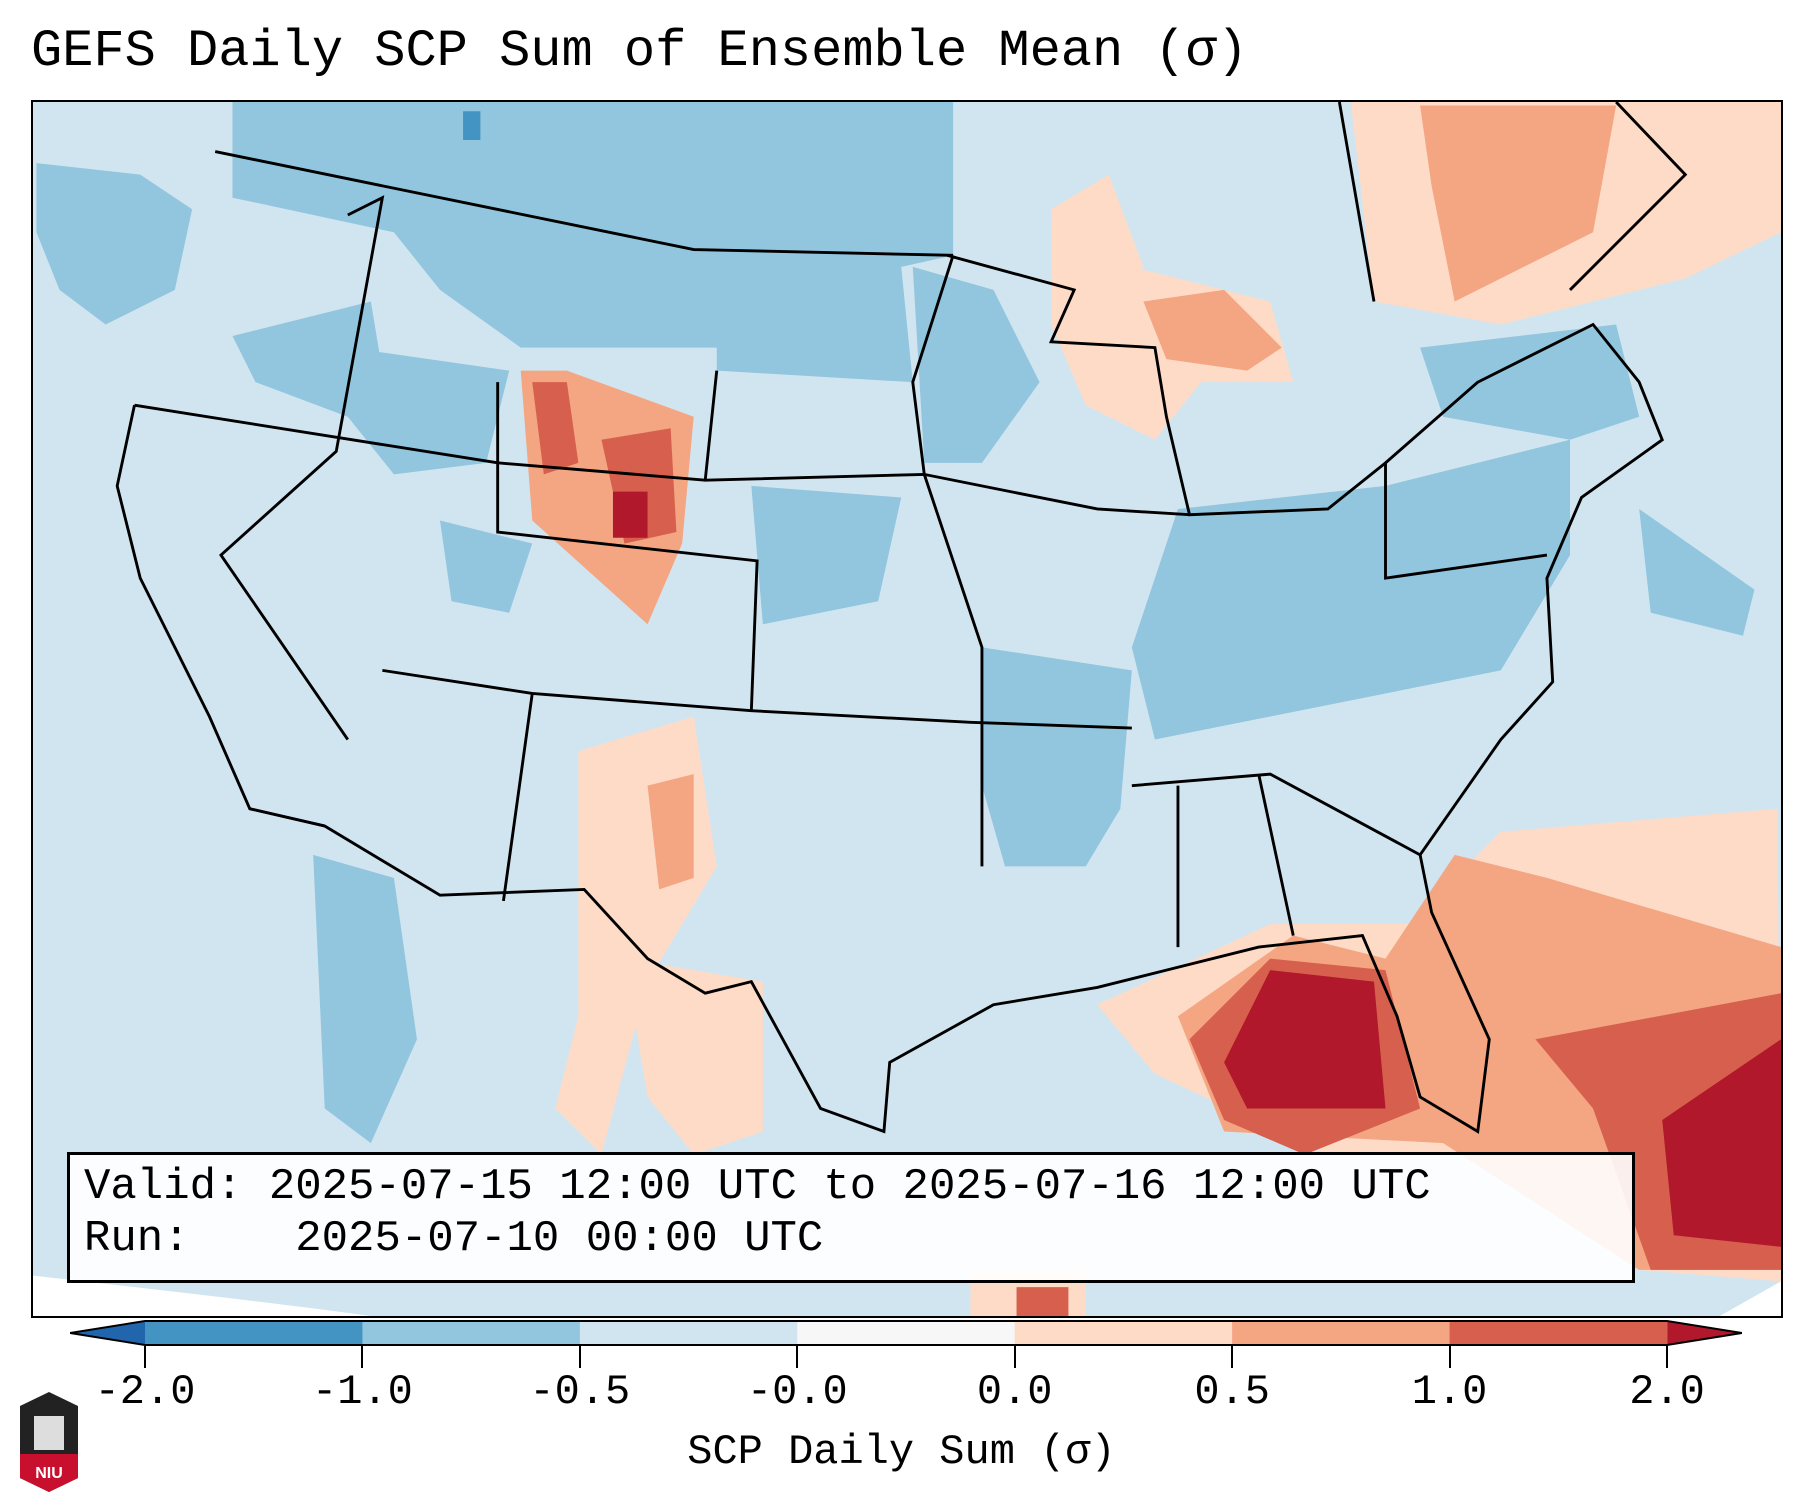 Image resolution: width=1803 pixels, height=1506 pixels. Describe the element at coordinates (49, 1473) in the screenshot. I see `svg-text: NIU` at that location.